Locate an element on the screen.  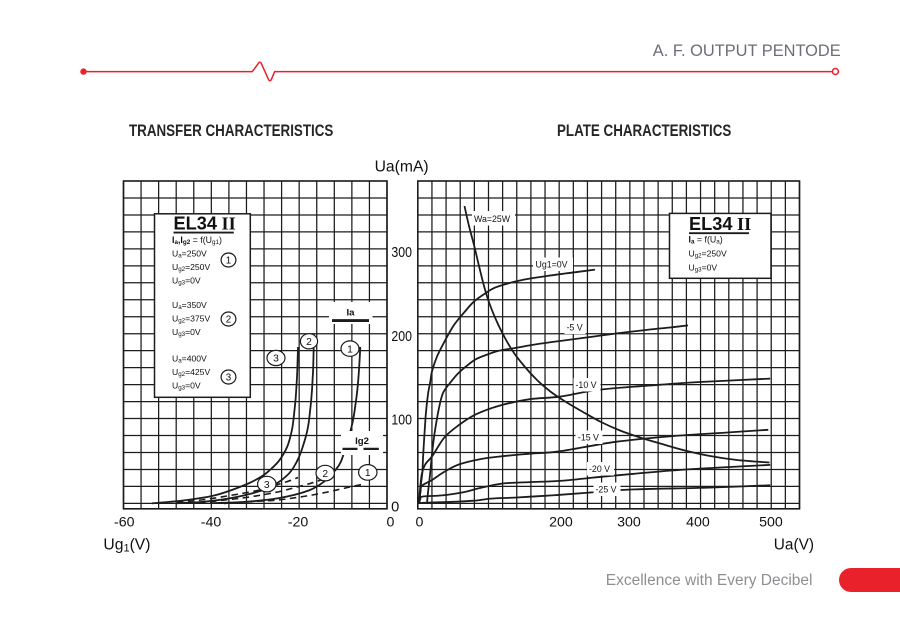
svg-text: Ia,Ig2 = f(Ug1) is located at coordinates (197, 240).